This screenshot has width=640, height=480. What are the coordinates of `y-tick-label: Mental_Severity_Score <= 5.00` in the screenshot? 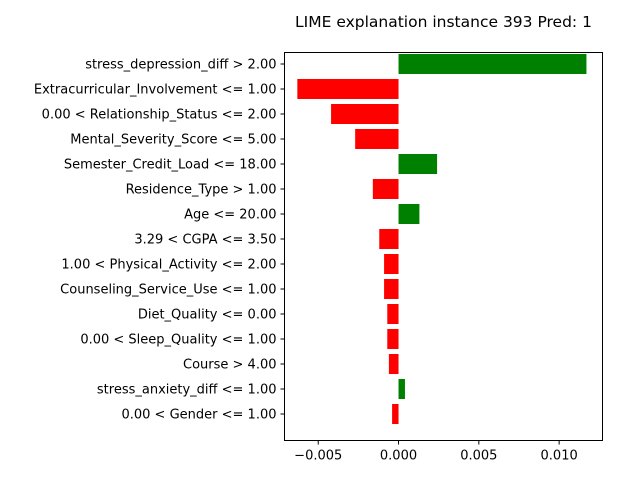 It's located at (173, 140).